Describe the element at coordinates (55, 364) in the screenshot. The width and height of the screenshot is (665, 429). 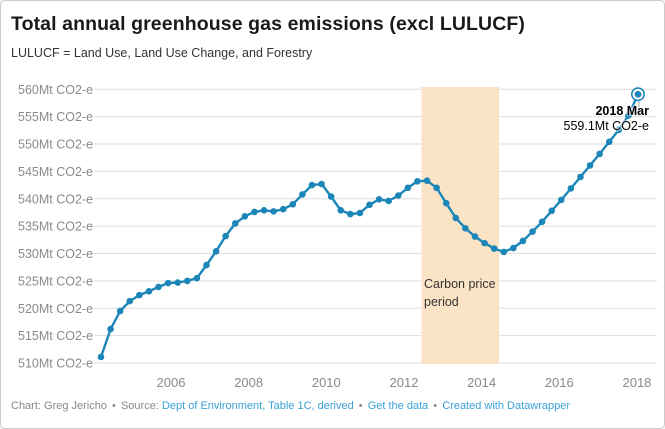
I see `y-axis-tick-label: 510Mt CO2-e` at that location.